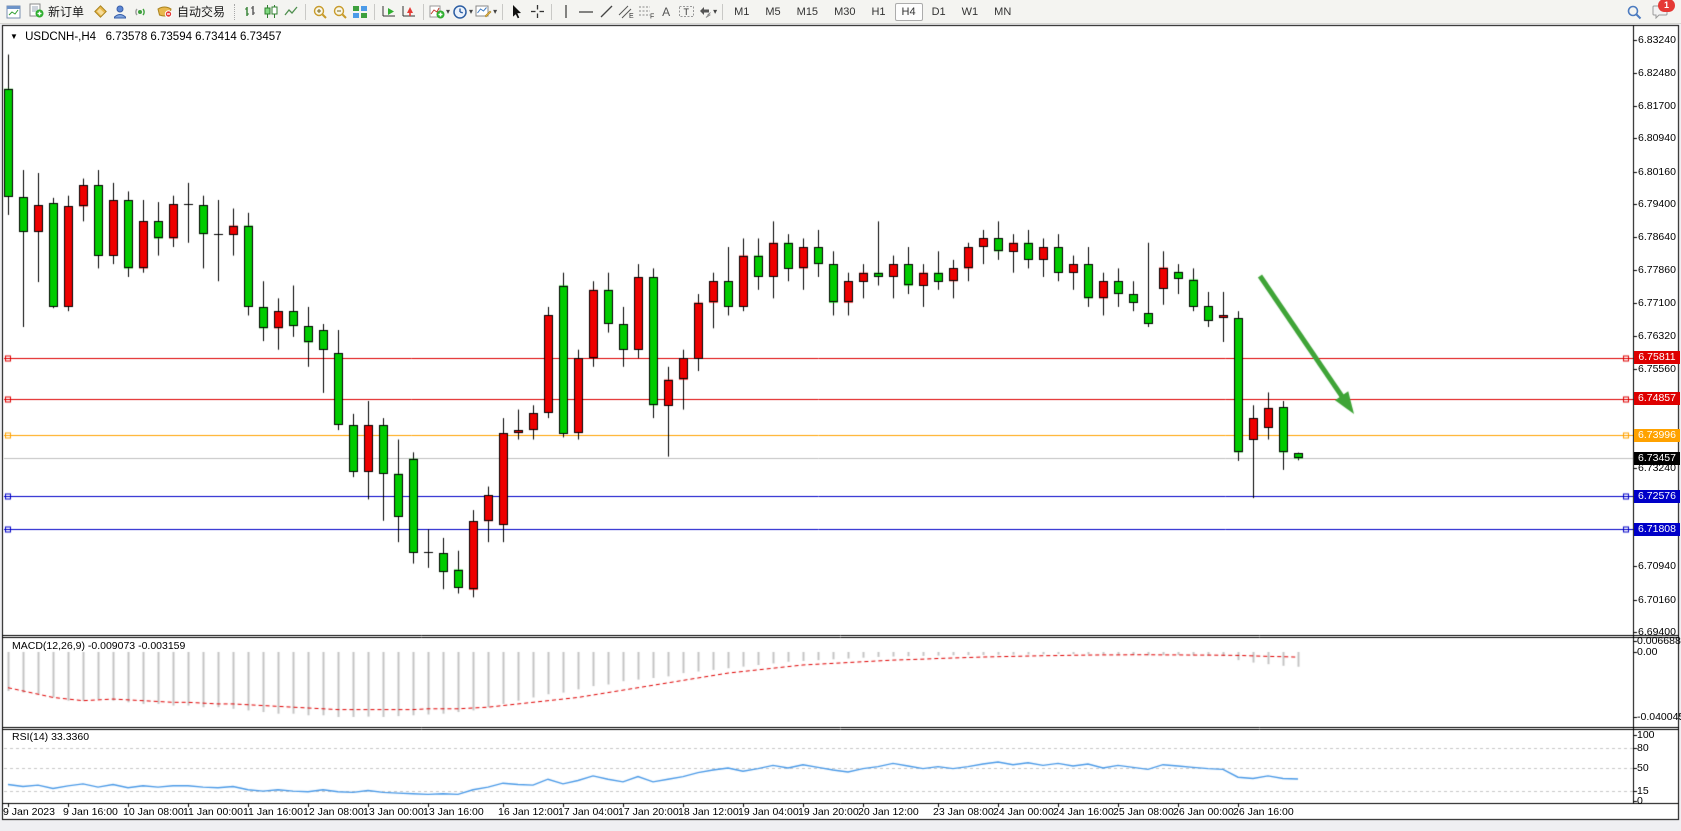 The height and width of the screenshot is (831, 1681). What do you see at coordinates (448, 11) in the screenshot?
I see `indicators-caret-icon: ▾` at bounding box center [448, 11].